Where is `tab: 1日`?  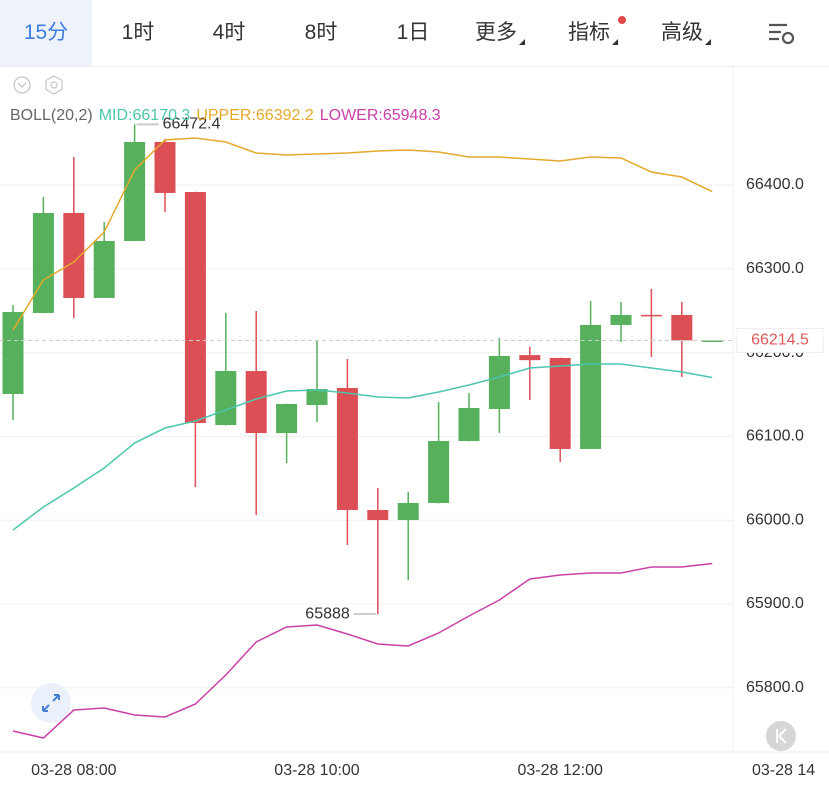 tab: 1日 is located at coordinates (413, 33).